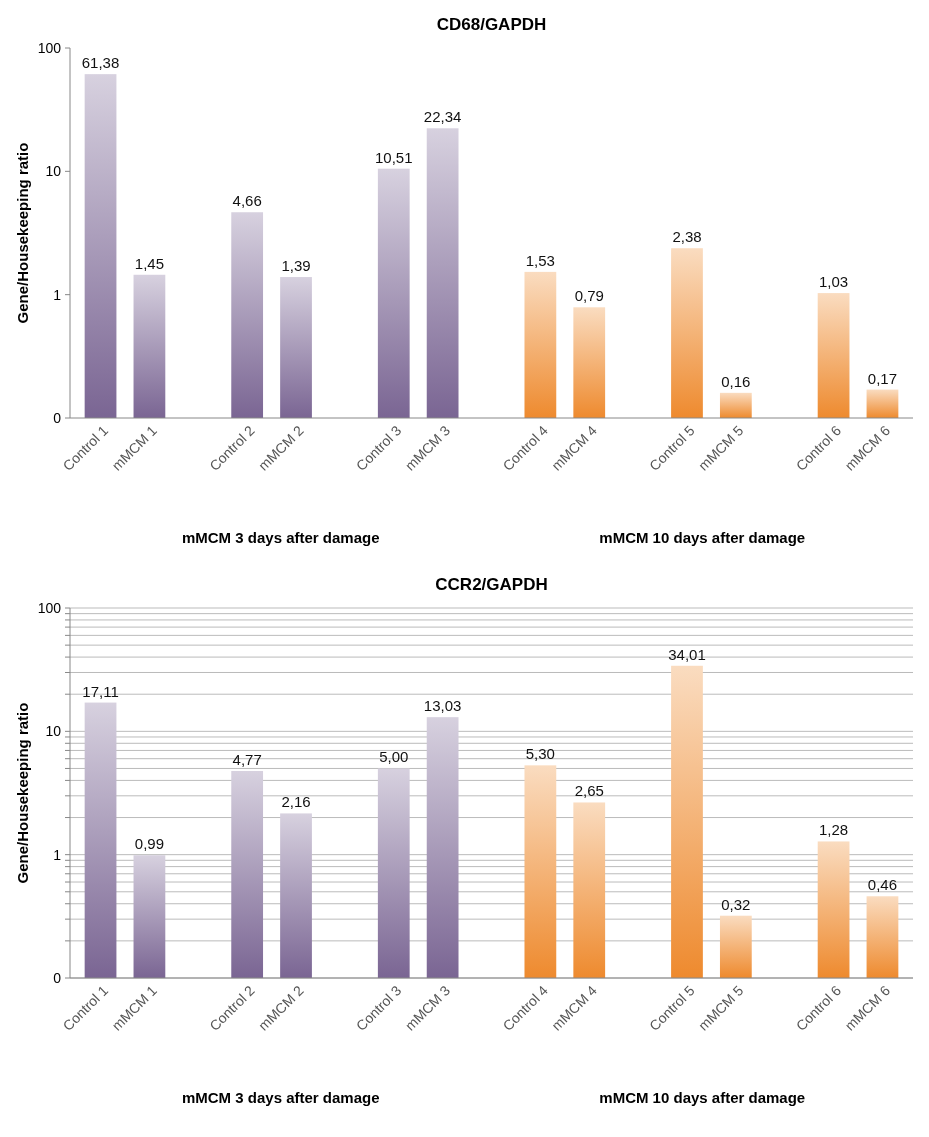 The image size is (929, 1137). I want to click on data-label: 0,17, so click(882, 378).